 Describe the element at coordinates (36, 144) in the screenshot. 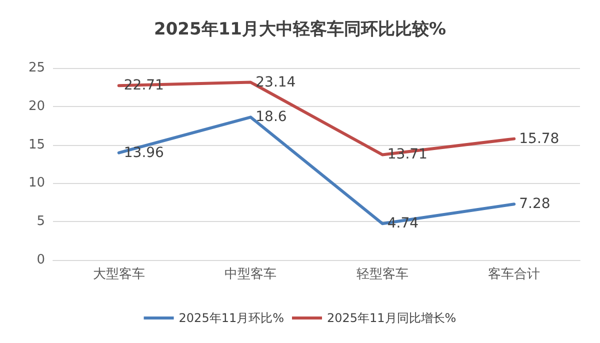

I see `y-tick-label: 15` at that location.